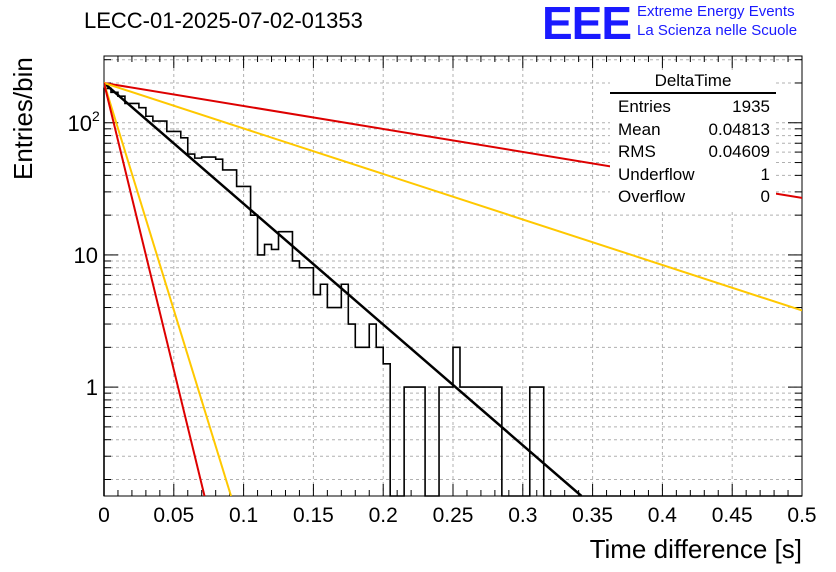  Describe the element at coordinates (693, 107) in the screenshot. I see `stats-row-entries: Entries 1935` at that location.